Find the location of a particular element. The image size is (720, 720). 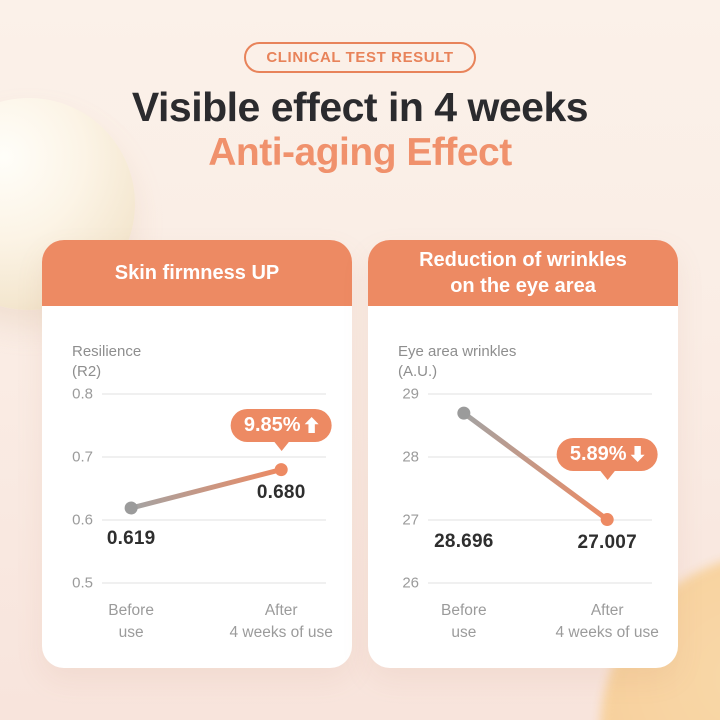

percent-decrease-badge: 5.89% is located at coordinates (607, 458).